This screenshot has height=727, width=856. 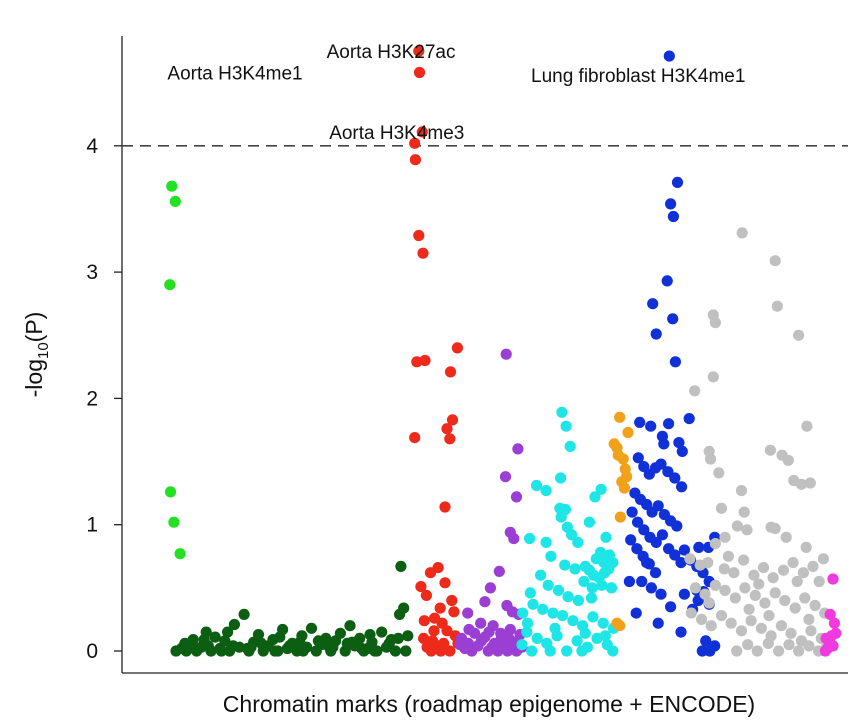 What do you see at coordinates (104, 399) in the screenshot?
I see `y-ticks: 0 1 2 3 4` at bounding box center [104, 399].